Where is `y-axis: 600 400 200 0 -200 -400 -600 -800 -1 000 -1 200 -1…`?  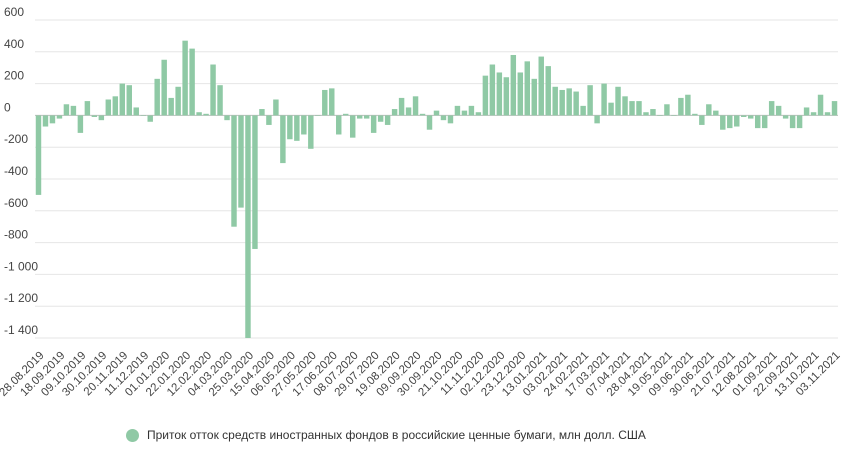 y-axis: 600 400 200 0 -200 -400 -600 -800 -1 000 -1 200 -1… is located at coordinates (21, 171).